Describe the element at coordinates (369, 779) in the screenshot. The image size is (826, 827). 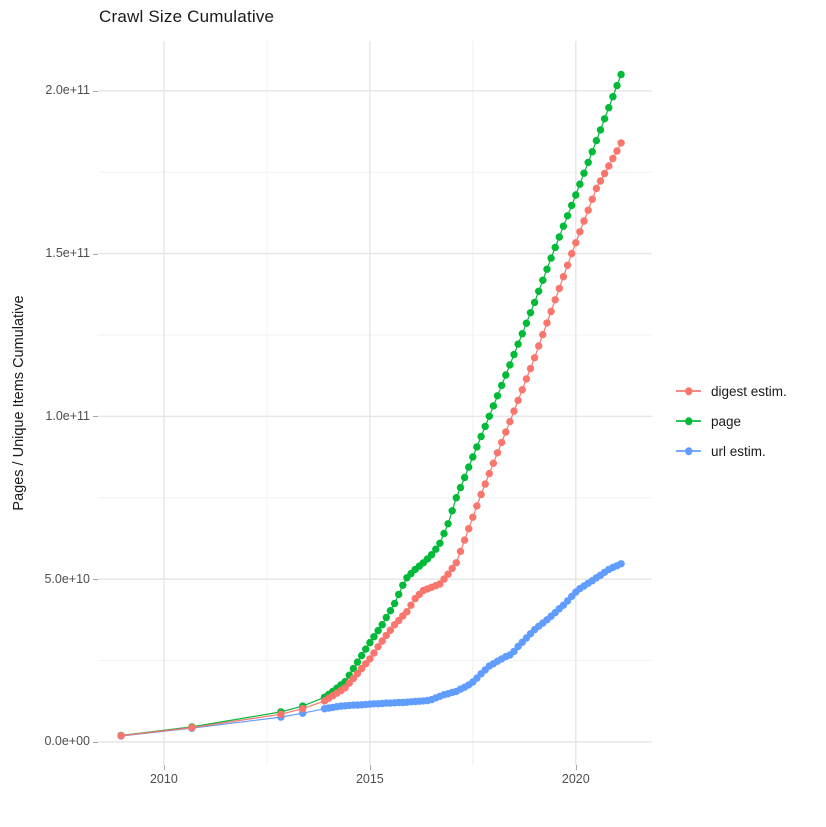
I see `x-tick-label: 2015` at that location.